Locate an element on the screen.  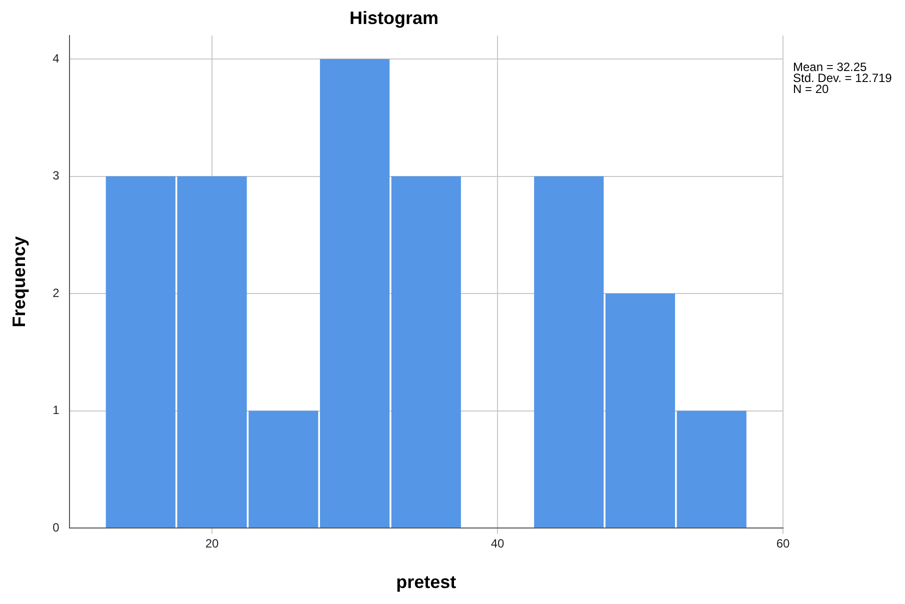
y-tick-label: 3 is located at coordinates (56, 175).